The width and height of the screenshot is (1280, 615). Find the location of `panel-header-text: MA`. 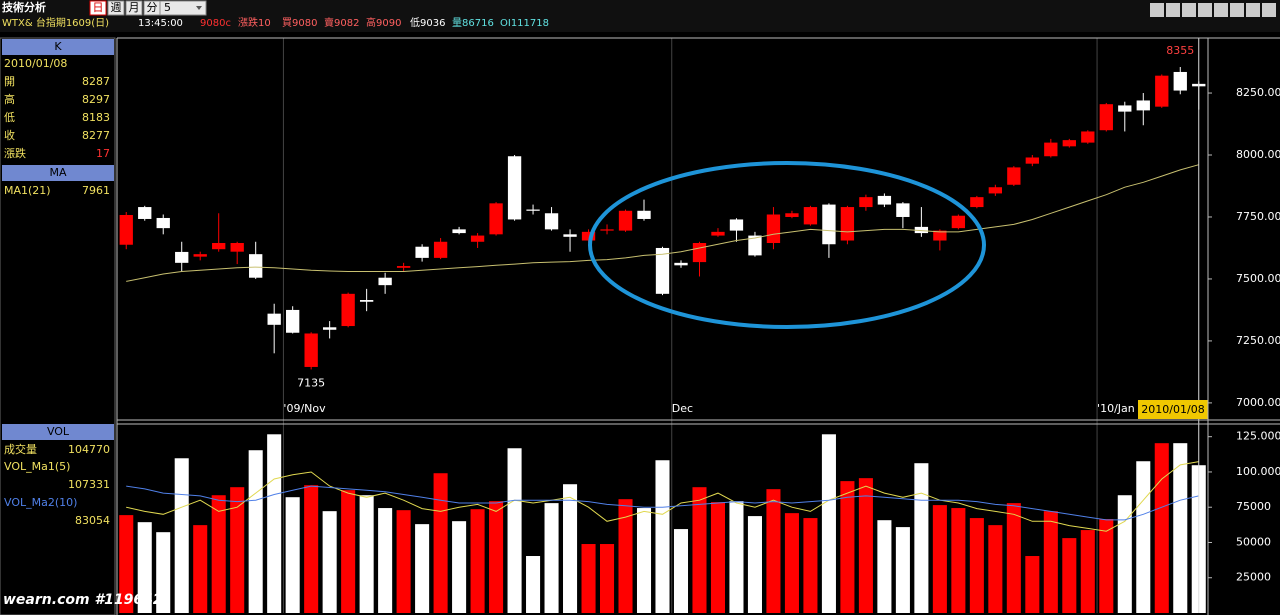

panel-header-text: MA is located at coordinates (57, 172).